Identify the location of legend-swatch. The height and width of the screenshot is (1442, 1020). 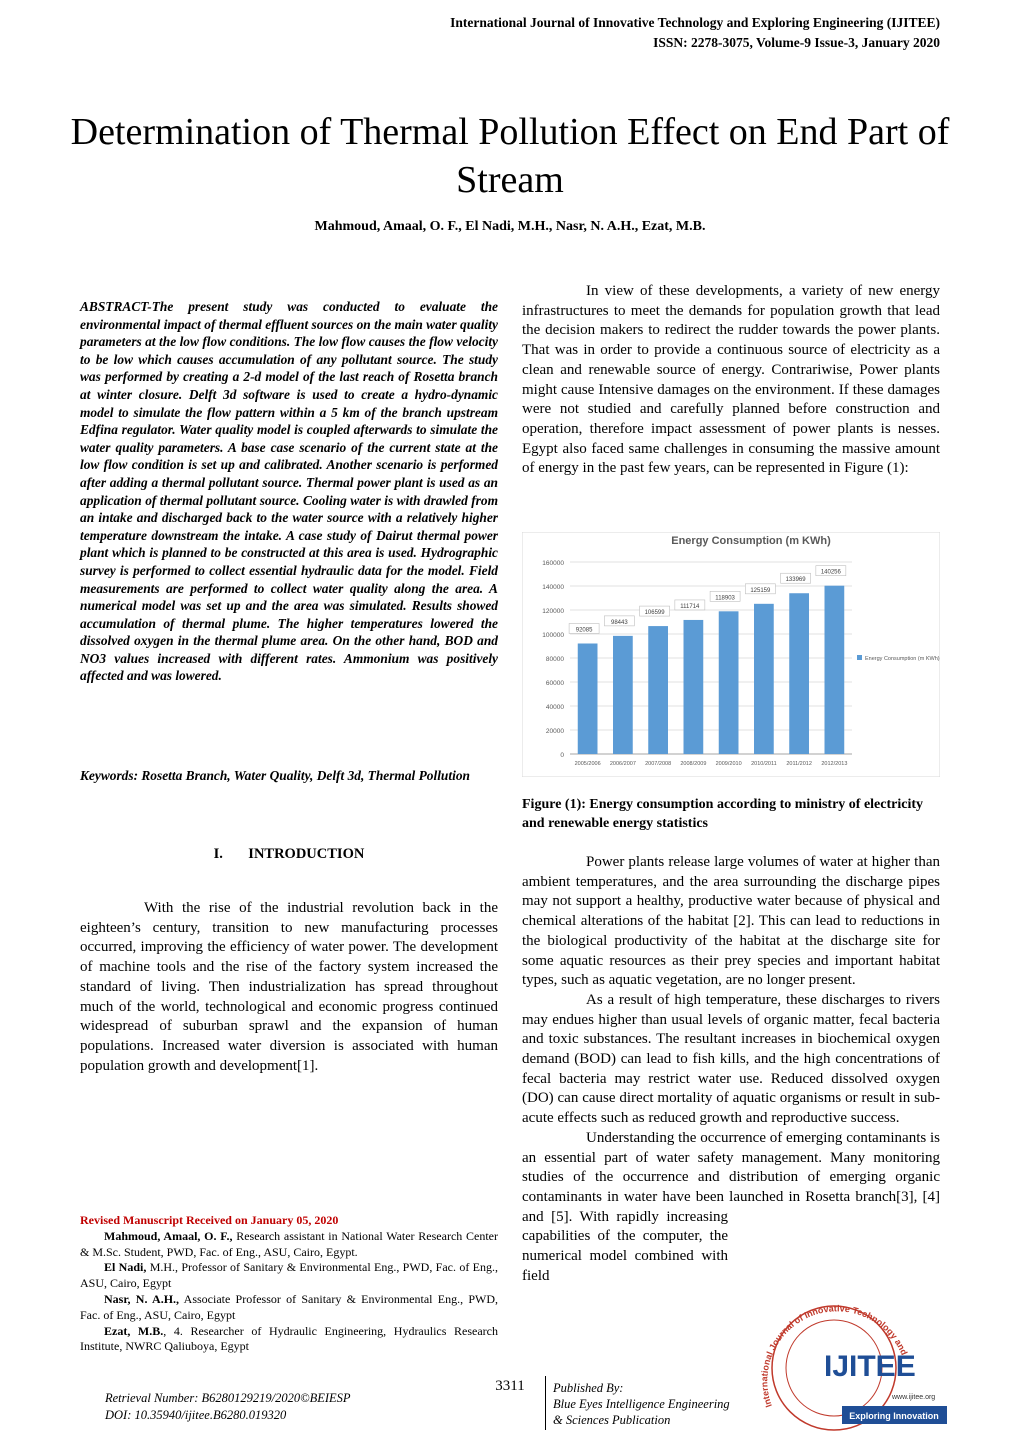
(859, 657).